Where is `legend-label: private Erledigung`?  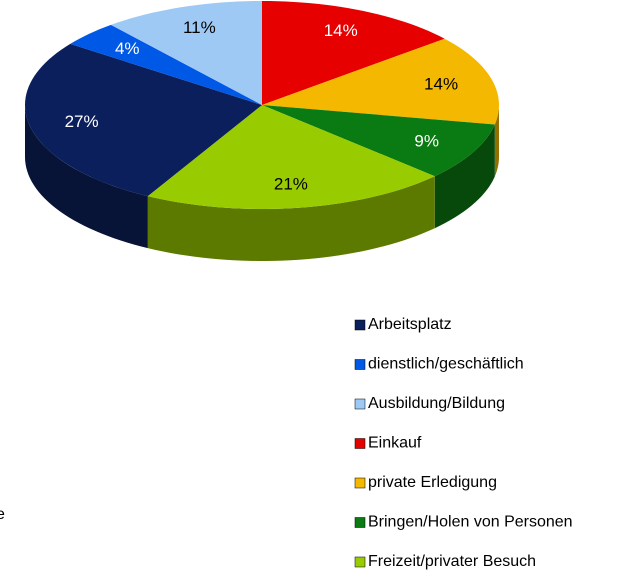
legend-label: private Erledigung is located at coordinates (432, 482).